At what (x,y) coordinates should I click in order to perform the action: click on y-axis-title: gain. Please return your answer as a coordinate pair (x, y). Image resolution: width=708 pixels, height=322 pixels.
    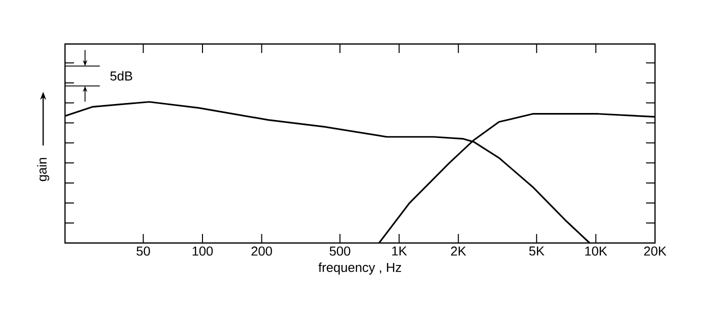
    Looking at the image, I should click on (43, 170).